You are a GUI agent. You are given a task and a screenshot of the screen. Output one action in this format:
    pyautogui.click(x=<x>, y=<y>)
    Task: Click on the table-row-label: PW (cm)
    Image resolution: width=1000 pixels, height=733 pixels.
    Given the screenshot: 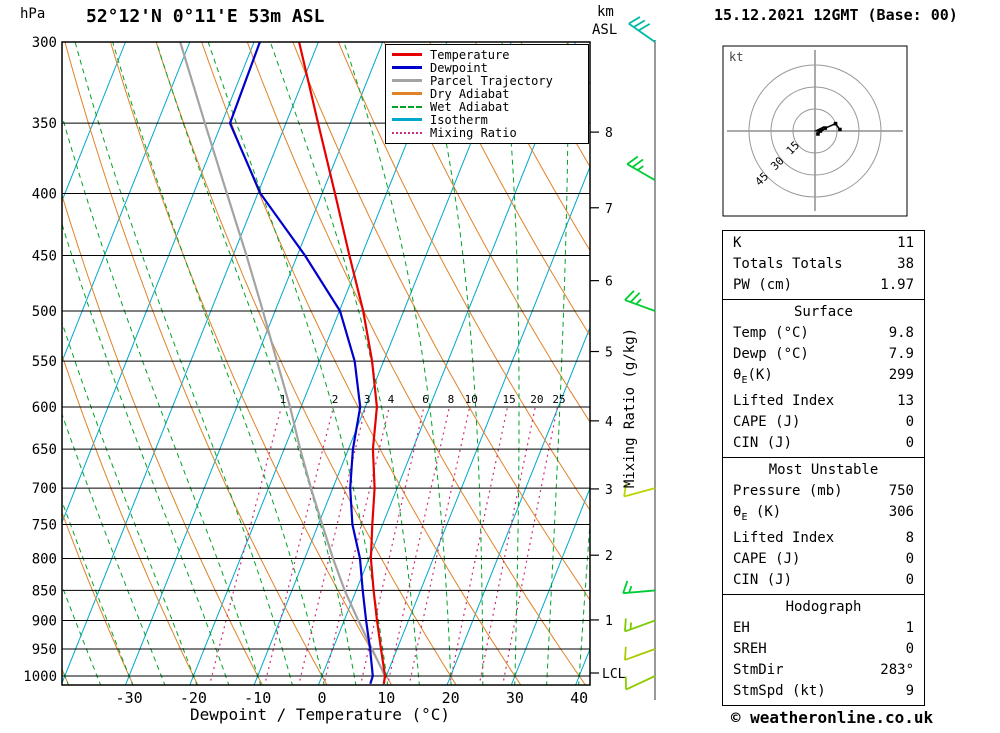 What is the action you would take?
    pyautogui.click(x=763, y=285)
    